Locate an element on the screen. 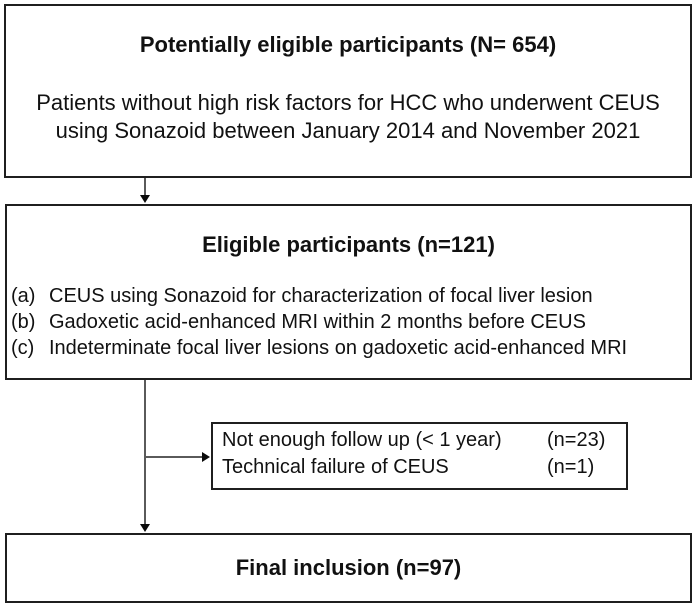 The width and height of the screenshot is (696, 608). exclusion-item: Not enough follow up (< 1 year) (n=23) is located at coordinates (424, 440).